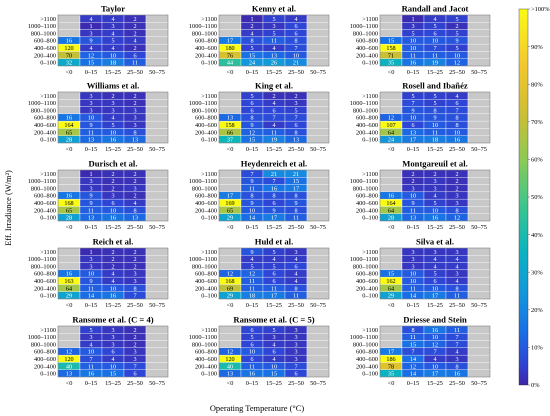  I want to click on panel-title: Rosell and Ibañéz, so click(435, 86).